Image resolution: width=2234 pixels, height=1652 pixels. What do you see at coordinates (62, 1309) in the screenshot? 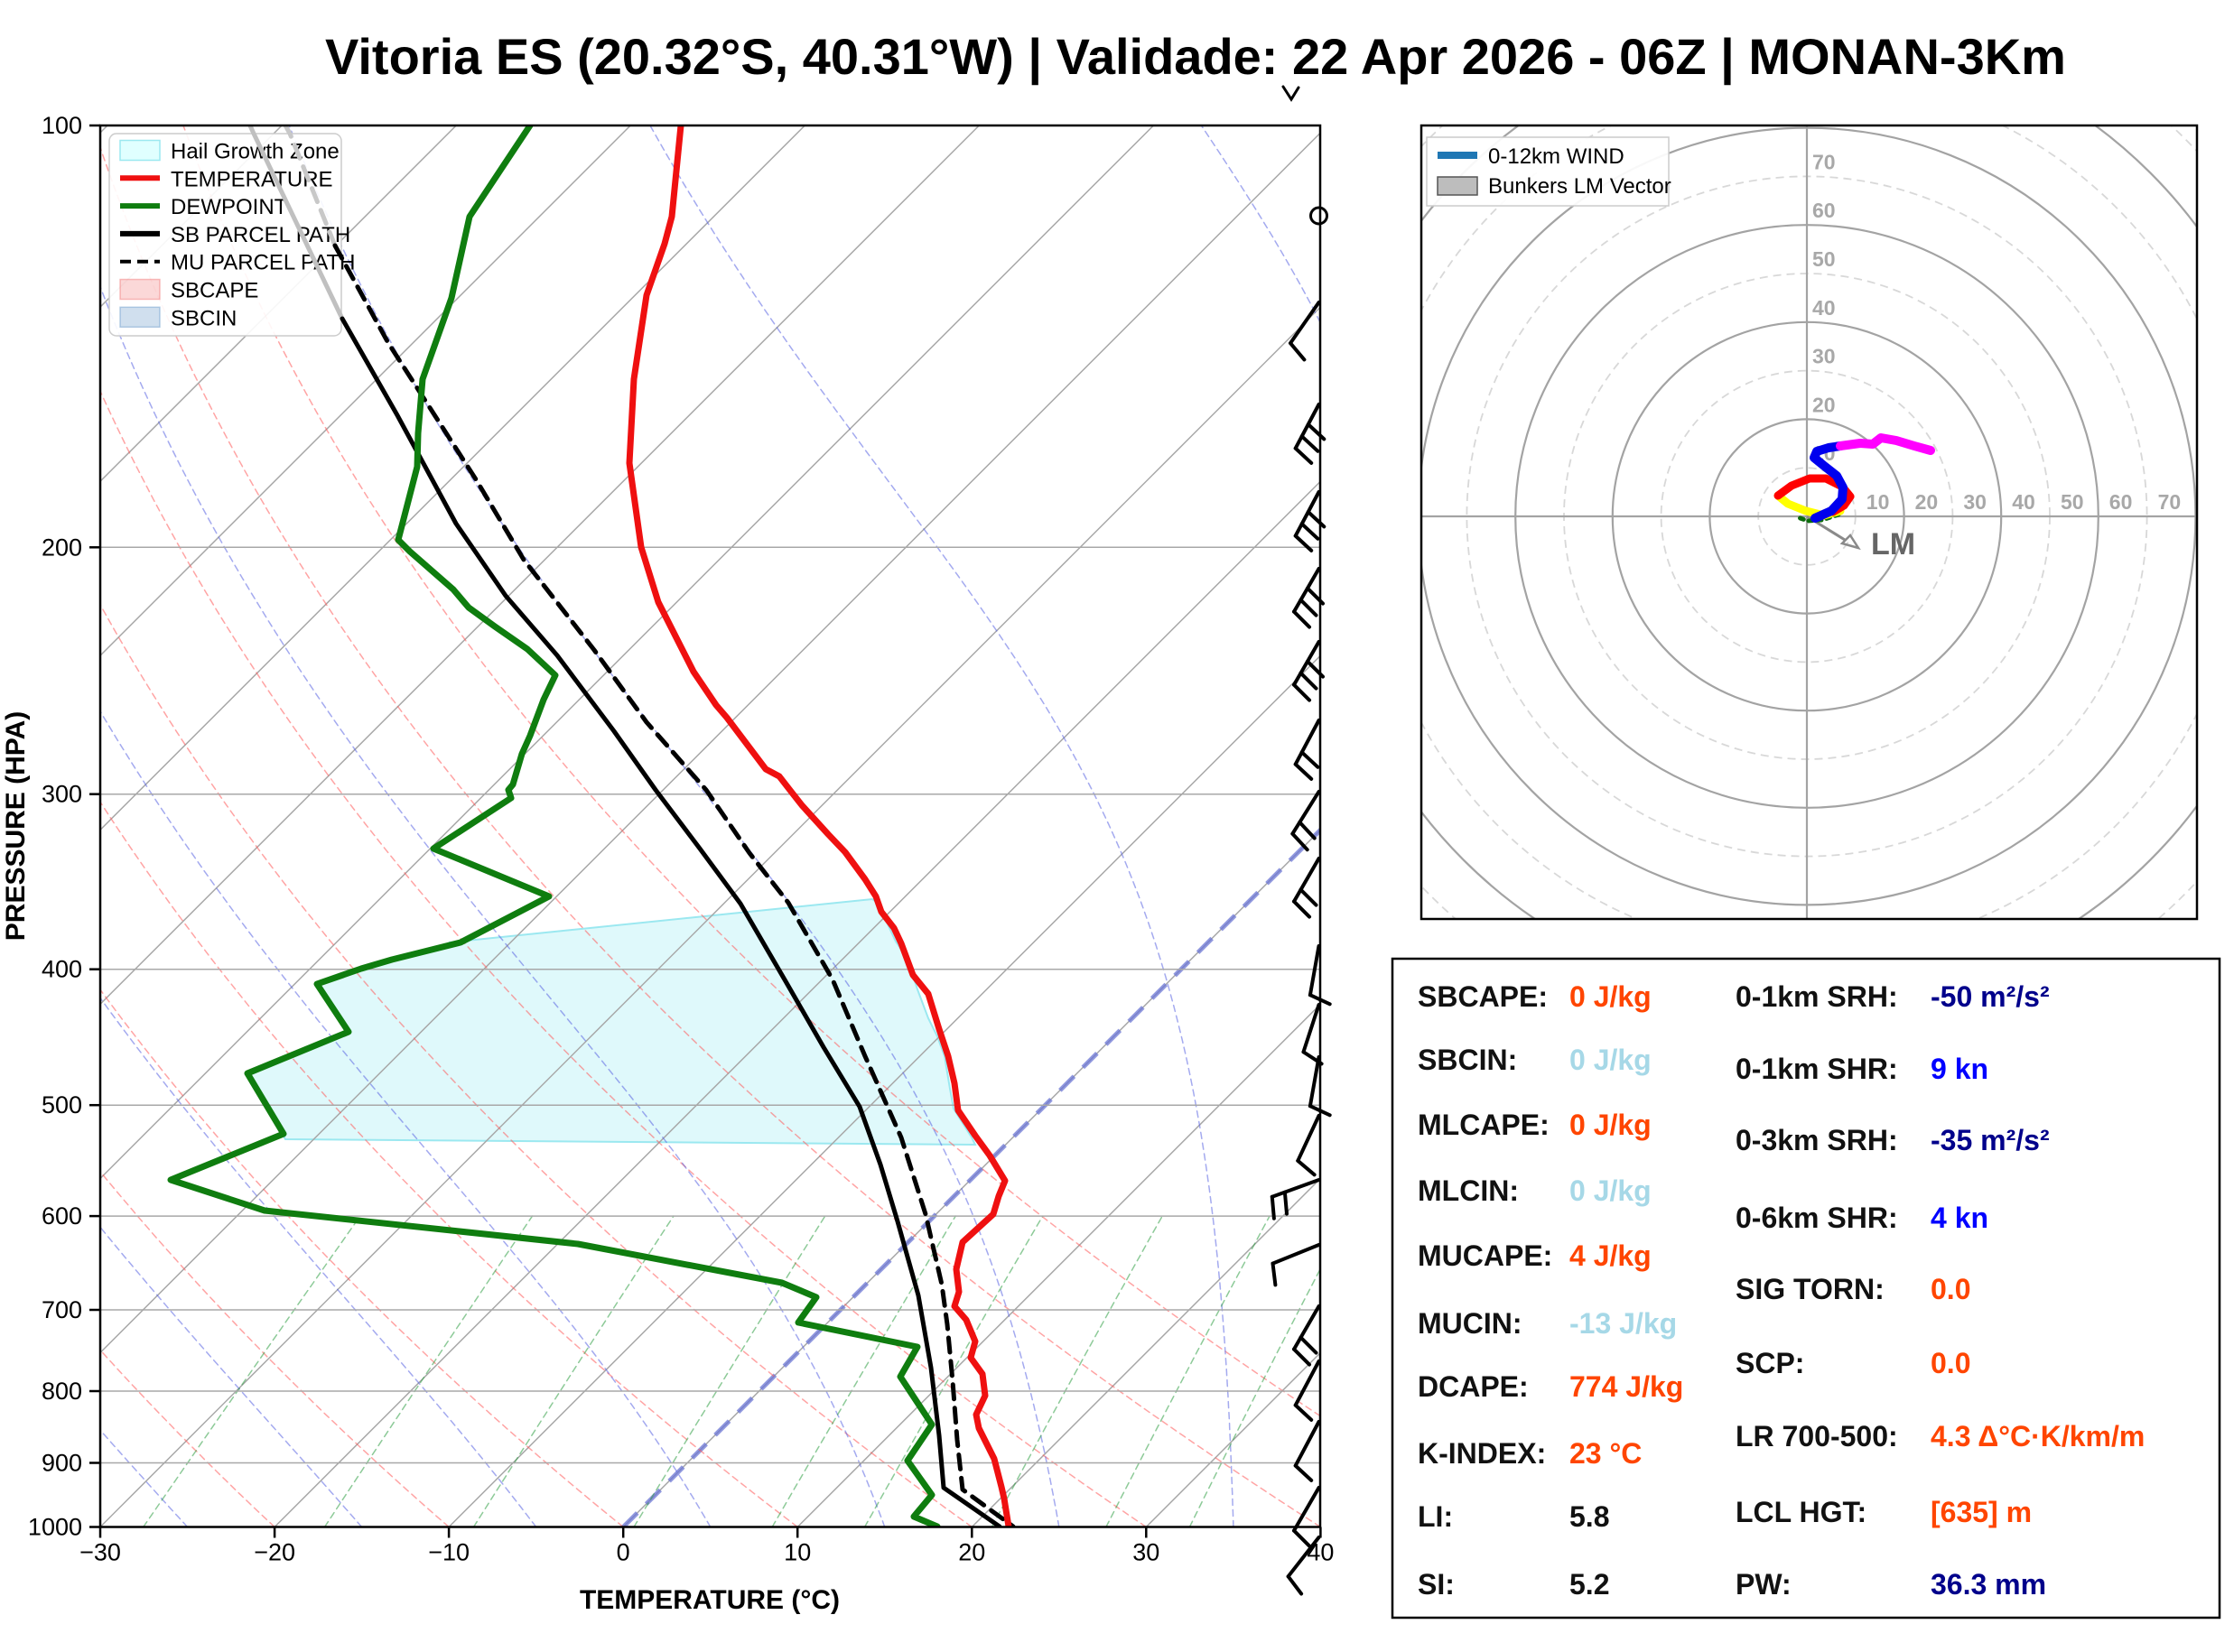
I see `svg-text: 700` at bounding box center [62, 1309].